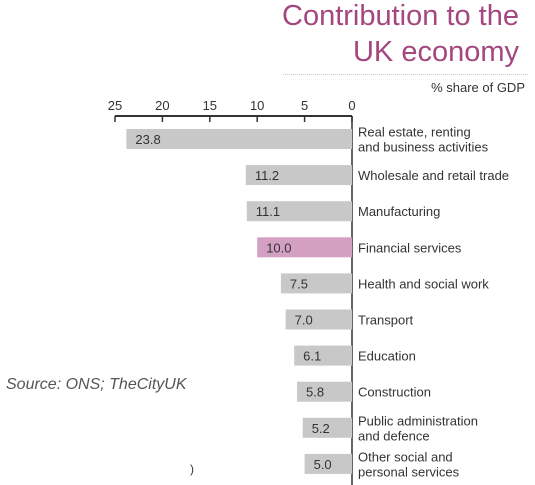  I want to click on x-tick-label: 5, so click(304, 105).